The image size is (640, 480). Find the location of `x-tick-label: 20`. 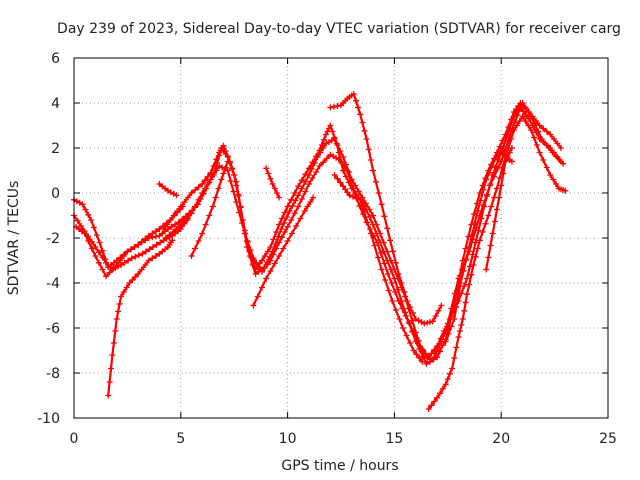

x-tick-label: 20 is located at coordinates (501, 439).